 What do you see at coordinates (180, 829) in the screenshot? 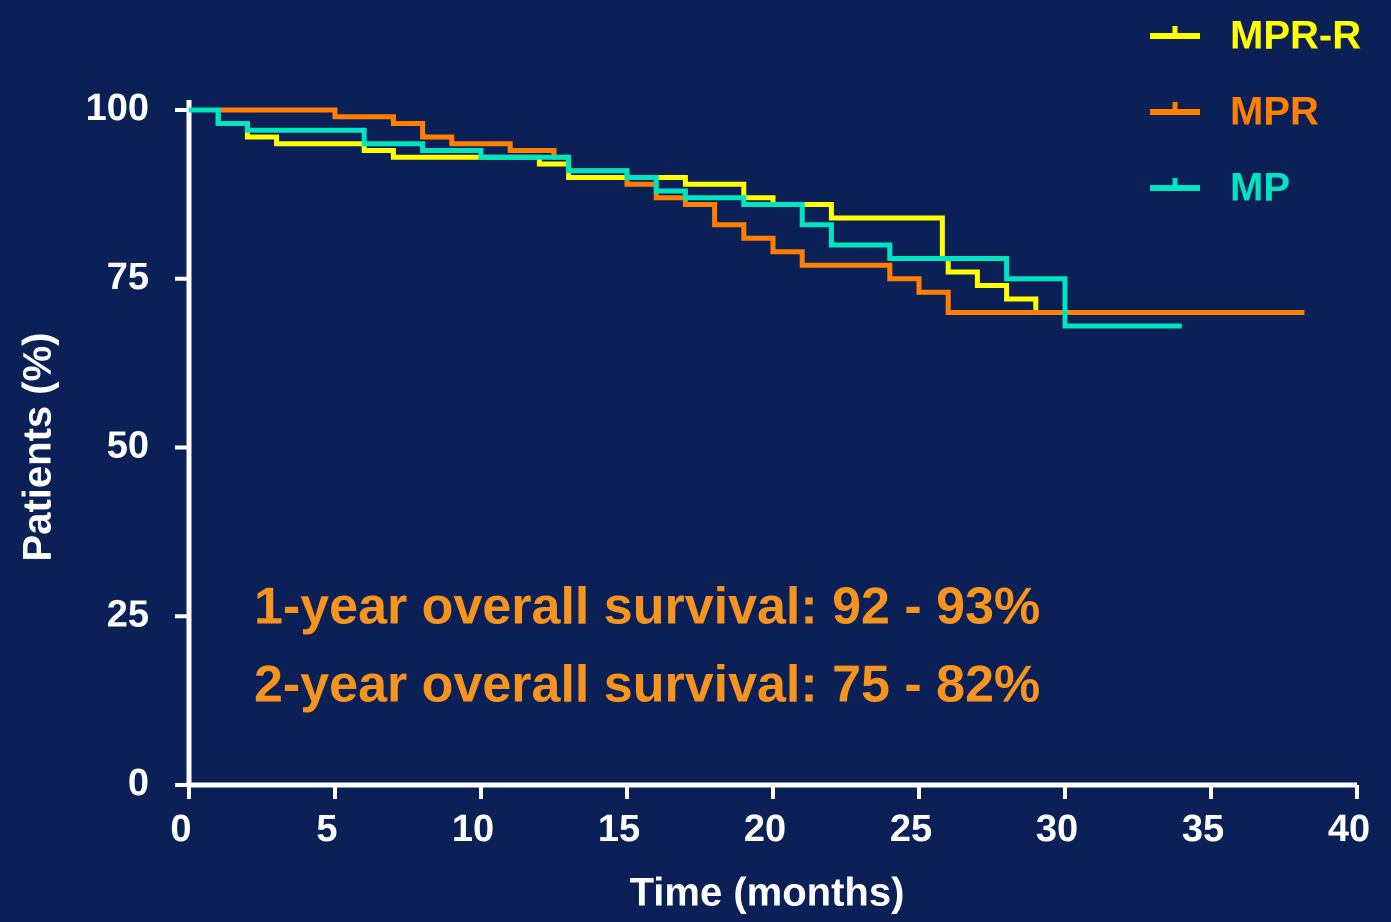
I see `x-tick-label: 0` at bounding box center [180, 829].